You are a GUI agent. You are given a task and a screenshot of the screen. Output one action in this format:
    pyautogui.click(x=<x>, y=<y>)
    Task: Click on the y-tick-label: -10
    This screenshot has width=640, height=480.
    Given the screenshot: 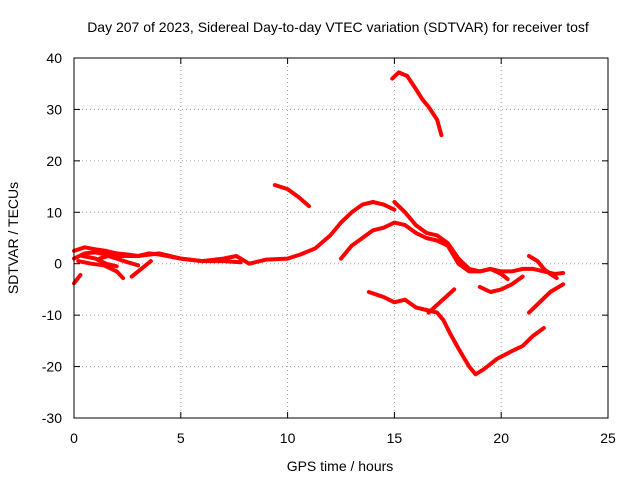 What is the action you would take?
    pyautogui.click(x=52, y=315)
    